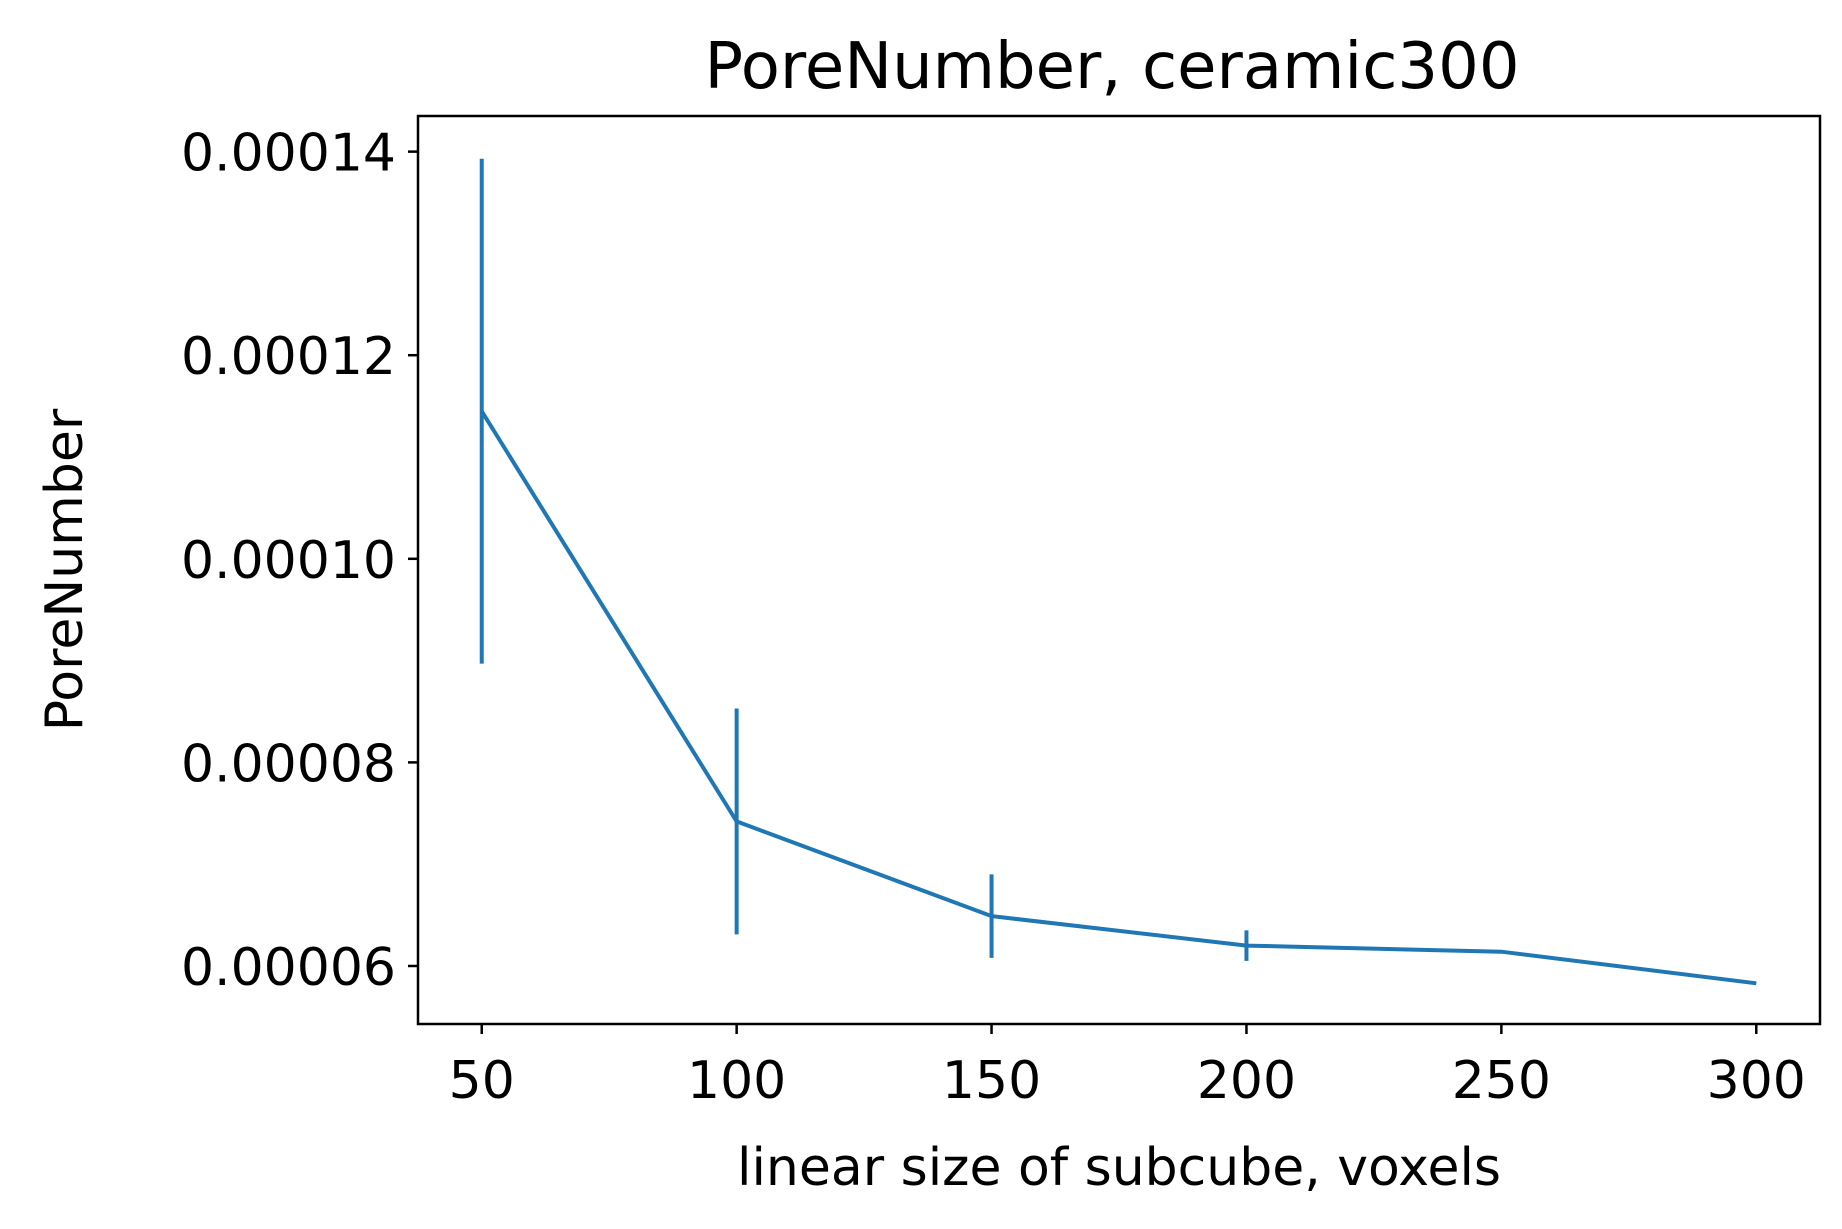  What do you see at coordinates (288, 154) in the screenshot?
I see `y-tick-label: 0.00014` at bounding box center [288, 154].